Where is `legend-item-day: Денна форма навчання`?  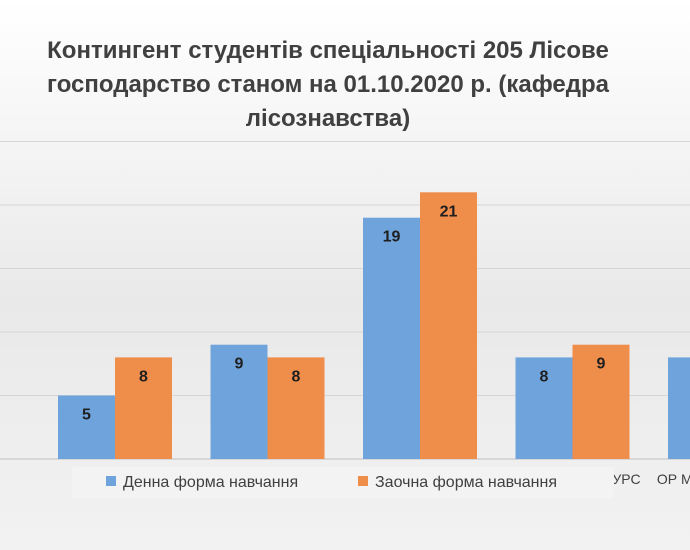
legend-item-day: Денна форма навчання is located at coordinates (202, 483).